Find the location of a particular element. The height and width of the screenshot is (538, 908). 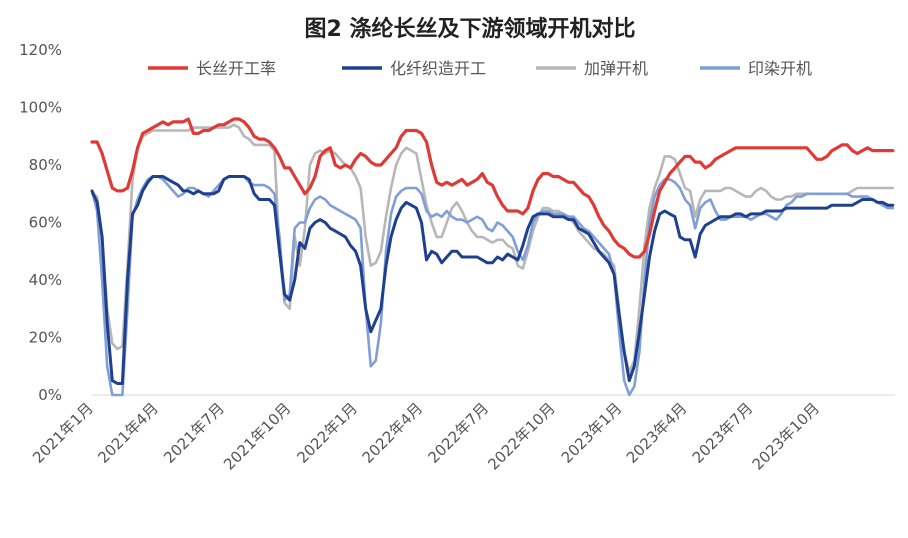

x-tick-label: 2022年7月 is located at coordinates (458, 433).